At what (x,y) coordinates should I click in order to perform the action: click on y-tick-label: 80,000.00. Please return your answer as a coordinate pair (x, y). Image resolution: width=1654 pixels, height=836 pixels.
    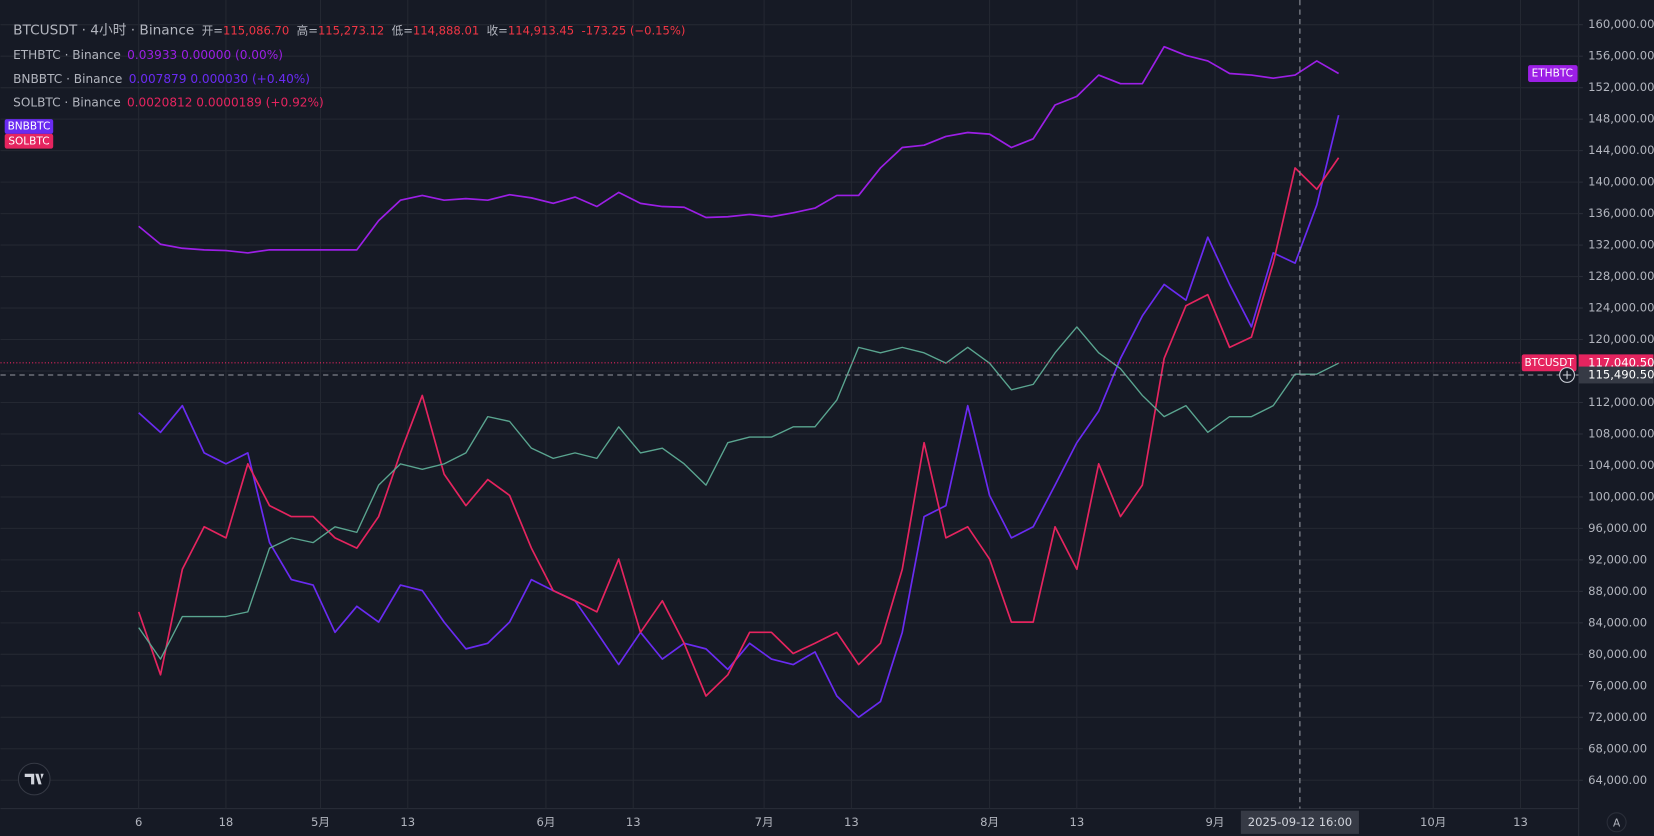
    Looking at the image, I should click on (1617, 654).